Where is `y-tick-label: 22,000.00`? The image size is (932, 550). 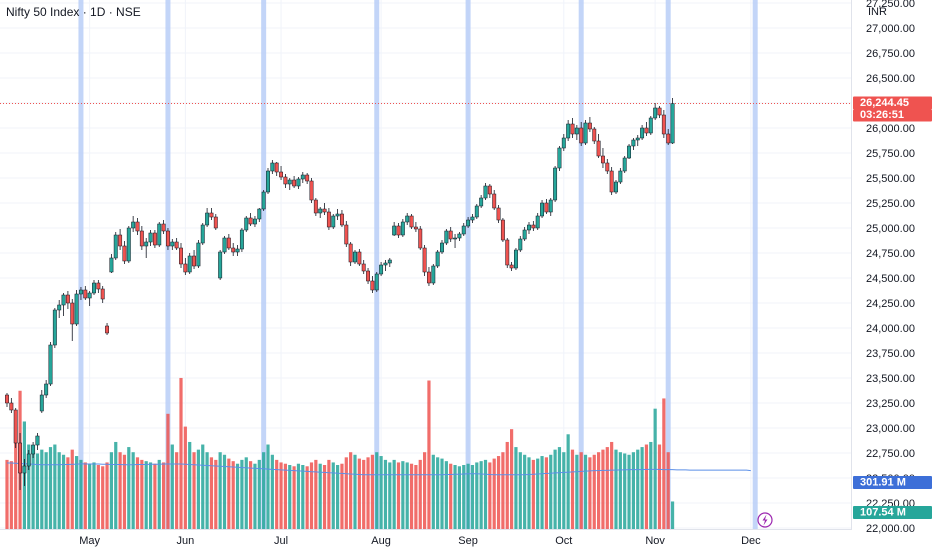
y-tick-label: 22,000.00 is located at coordinates (890, 529).